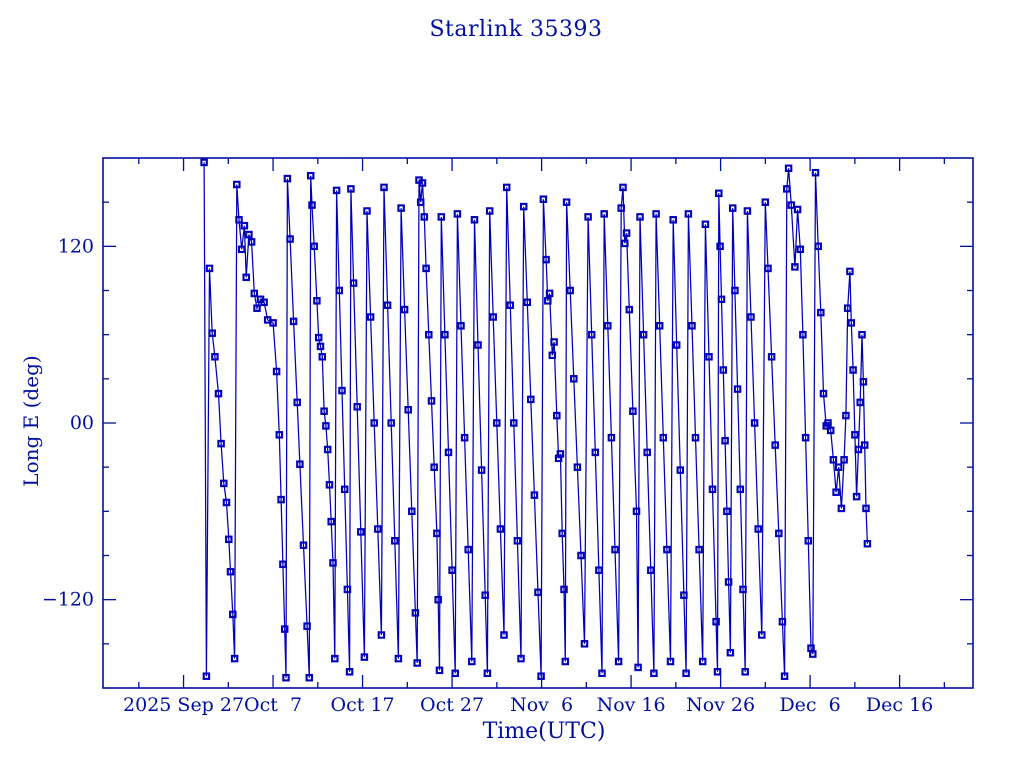 Image resolution: width=1024 pixels, height=768 pixels. Describe the element at coordinates (363, 705) in the screenshot. I see `x-tick-label: Oct 17` at that location.